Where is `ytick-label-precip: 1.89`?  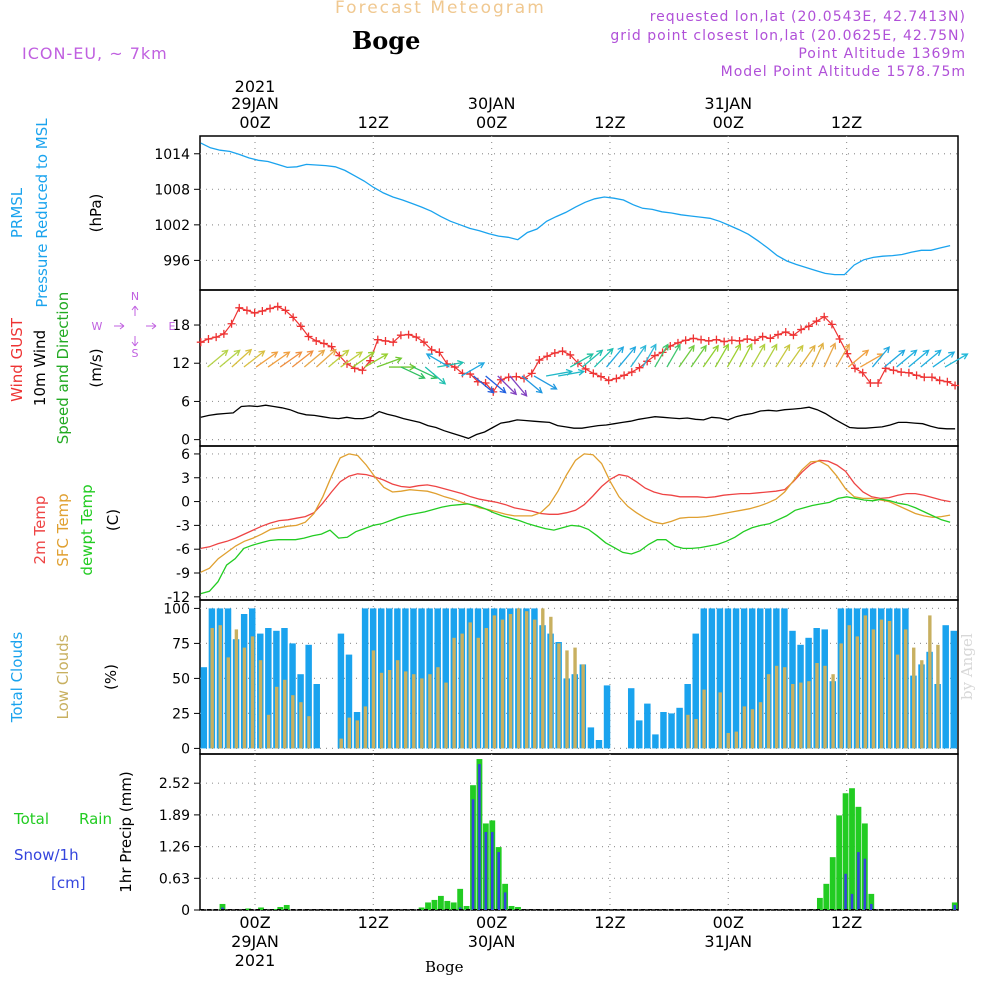
ytick-label-precip: 1.89 is located at coordinates (174, 816).